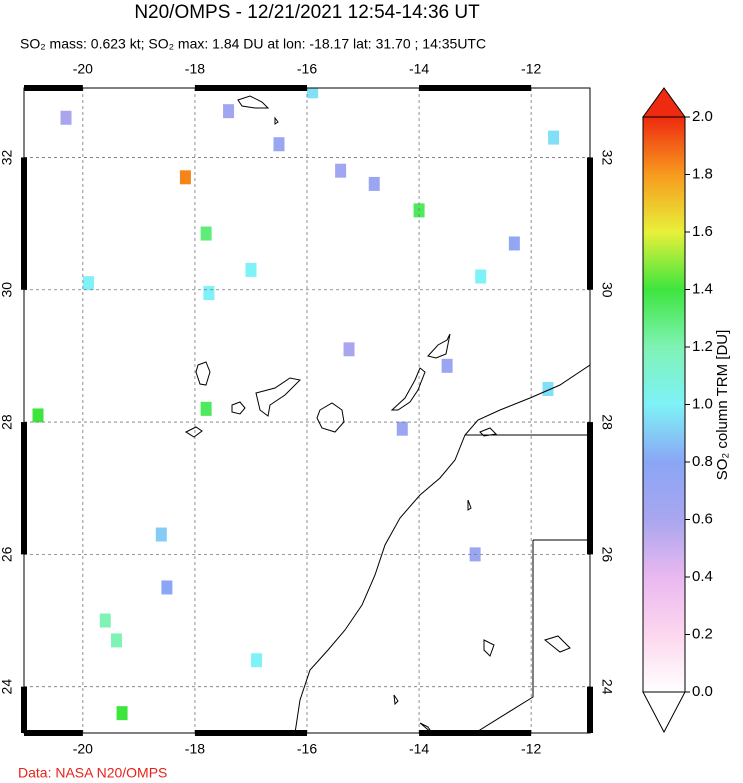  Describe the element at coordinates (330, 417) in the screenshot. I see `gran-canaria` at that location.